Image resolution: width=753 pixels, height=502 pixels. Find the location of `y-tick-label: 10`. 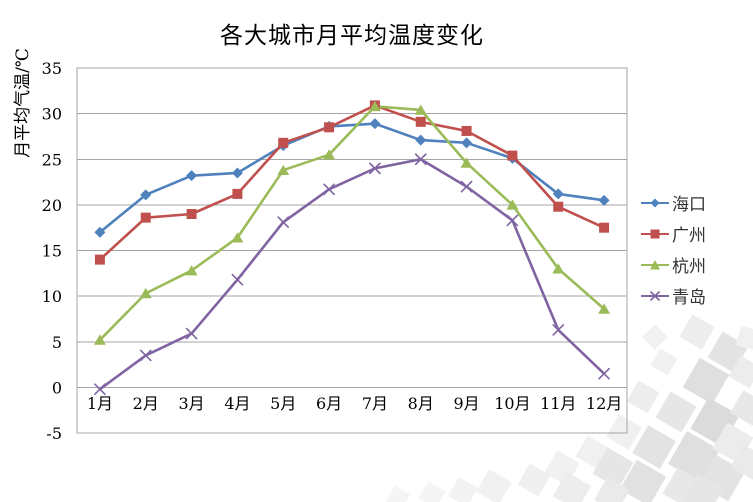

y-tick-label: 10 is located at coordinates (52, 296).